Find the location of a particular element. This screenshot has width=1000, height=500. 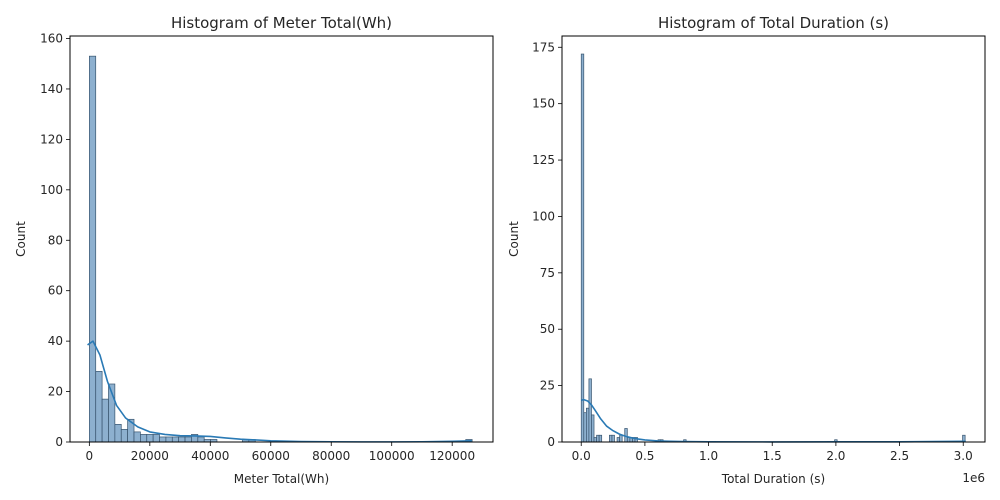

x-tick: 20000 is located at coordinates (150, 452).